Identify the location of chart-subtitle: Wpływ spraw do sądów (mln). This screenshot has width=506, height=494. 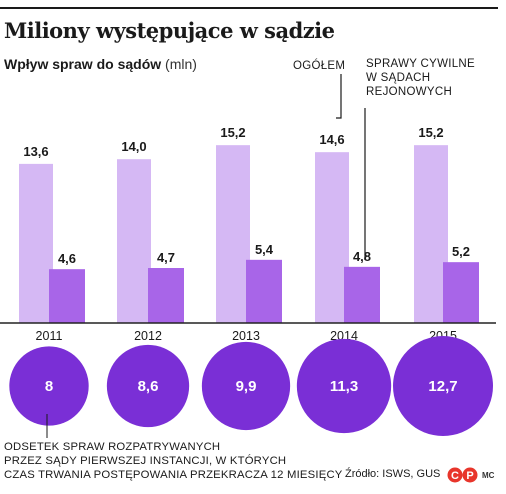
(100, 64).